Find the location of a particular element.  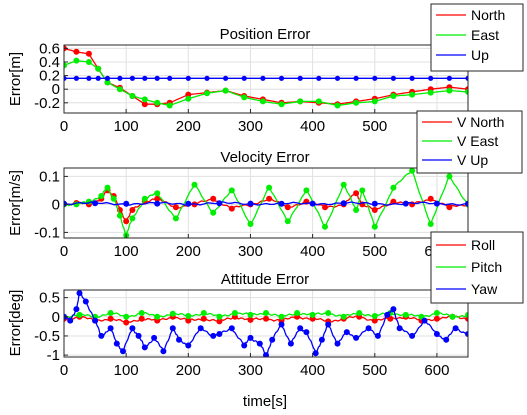

x-tick-label: 200 is located at coordinates (188, 126).